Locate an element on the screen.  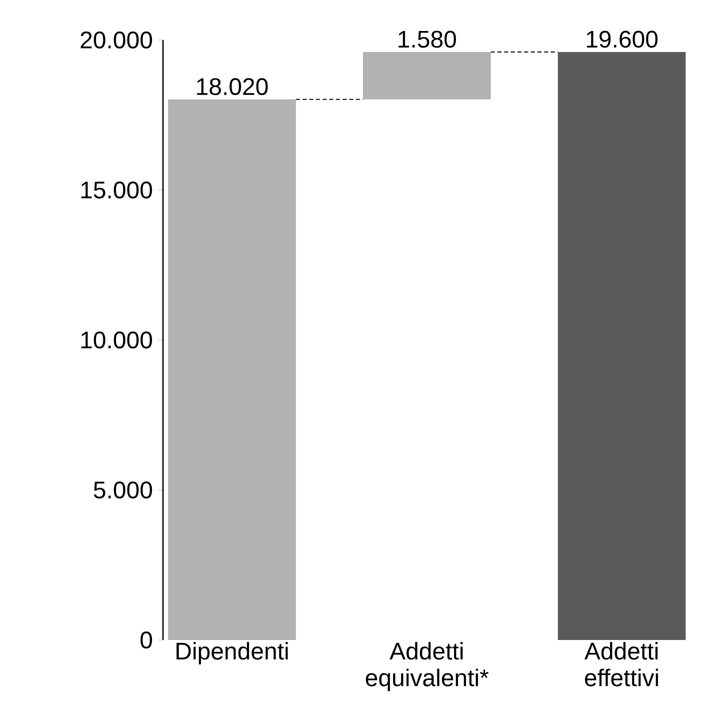
data-label: 18.020 is located at coordinates (232, 87).